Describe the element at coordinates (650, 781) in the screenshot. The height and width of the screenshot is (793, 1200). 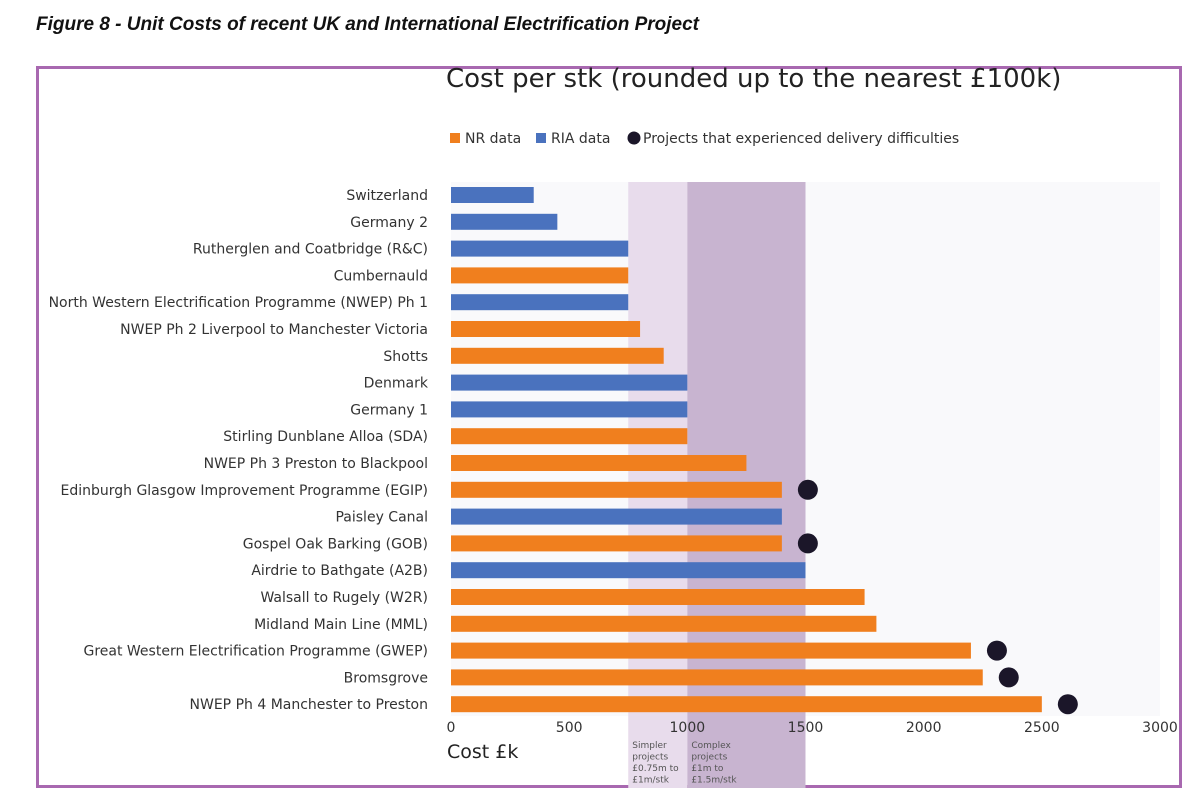
I see `band-label: £1m/stk` at that location.